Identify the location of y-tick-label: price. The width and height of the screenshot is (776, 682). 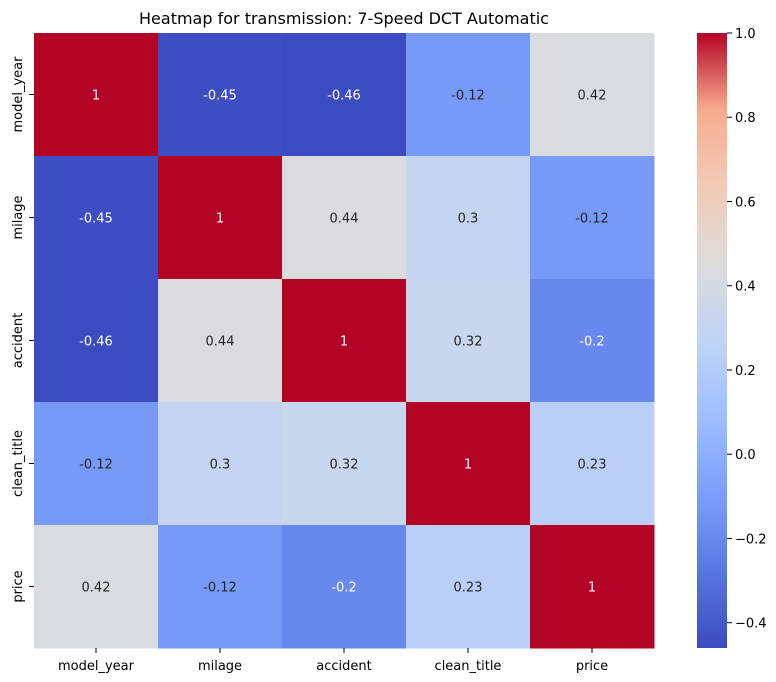
(18, 586).